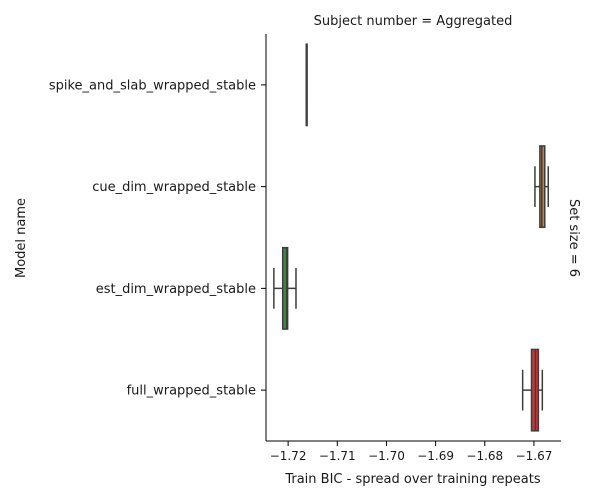  I want to click on x-axis-label: Train BIC - spread over training repeats, so click(412, 479).